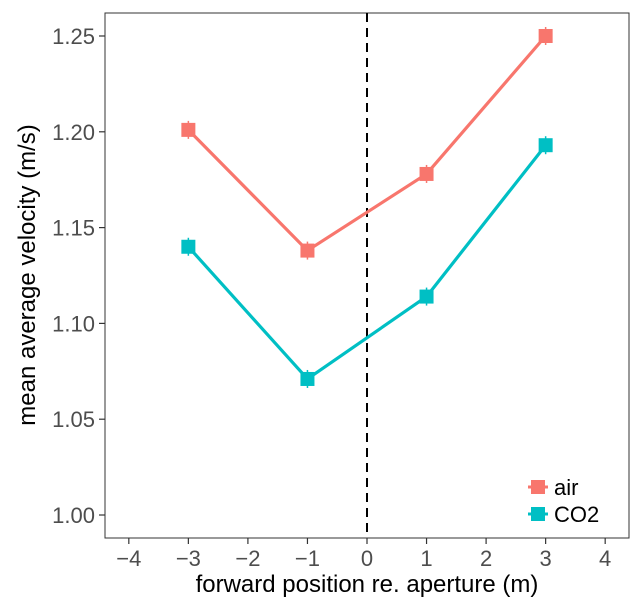  What do you see at coordinates (546, 558) in the screenshot?
I see `x-tick-label: 3` at bounding box center [546, 558].